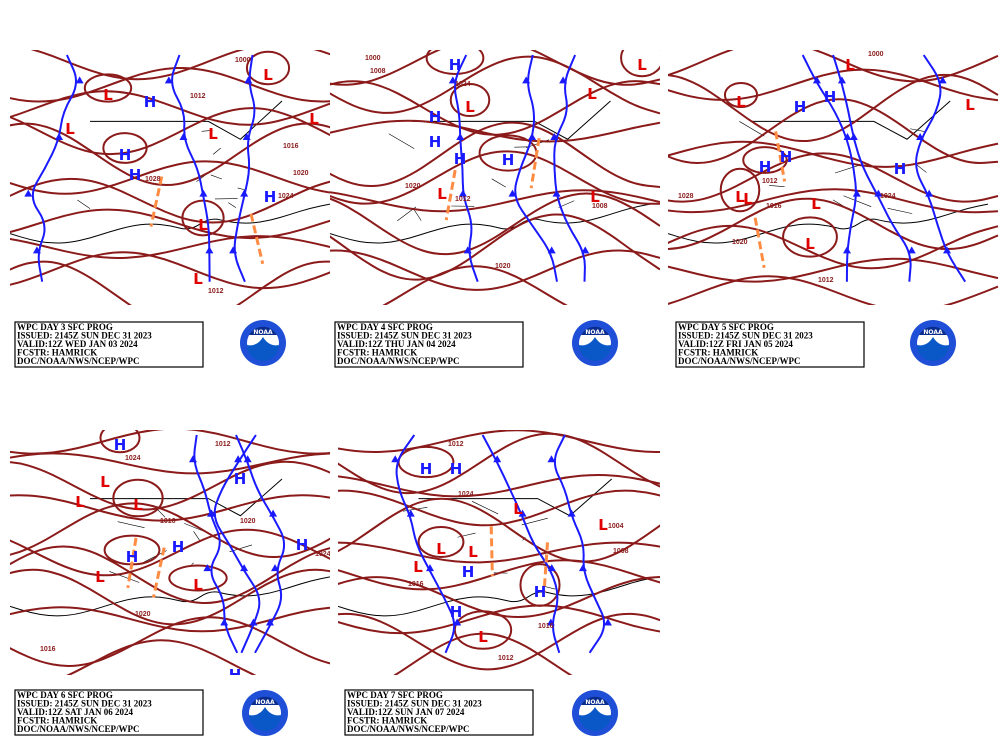  What do you see at coordinates (735, 344) in the screenshot?
I see `info-line: VALID:12Z FRI JAN 05 2024` at bounding box center [735, 344].